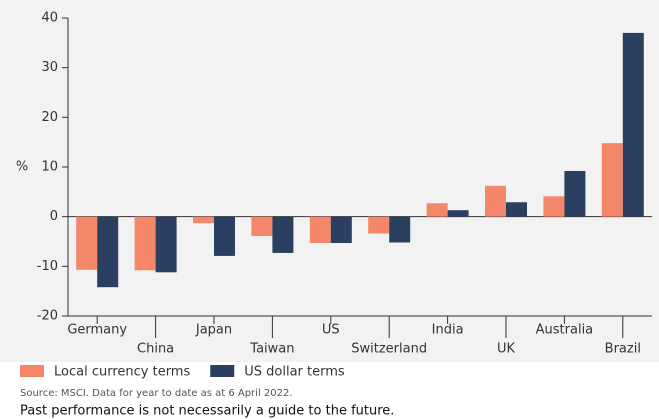  What do you see at coordinates (623, 349) in the screenshot?
I see `x-tick-label: Brazil` at bounding box center [623, 349].